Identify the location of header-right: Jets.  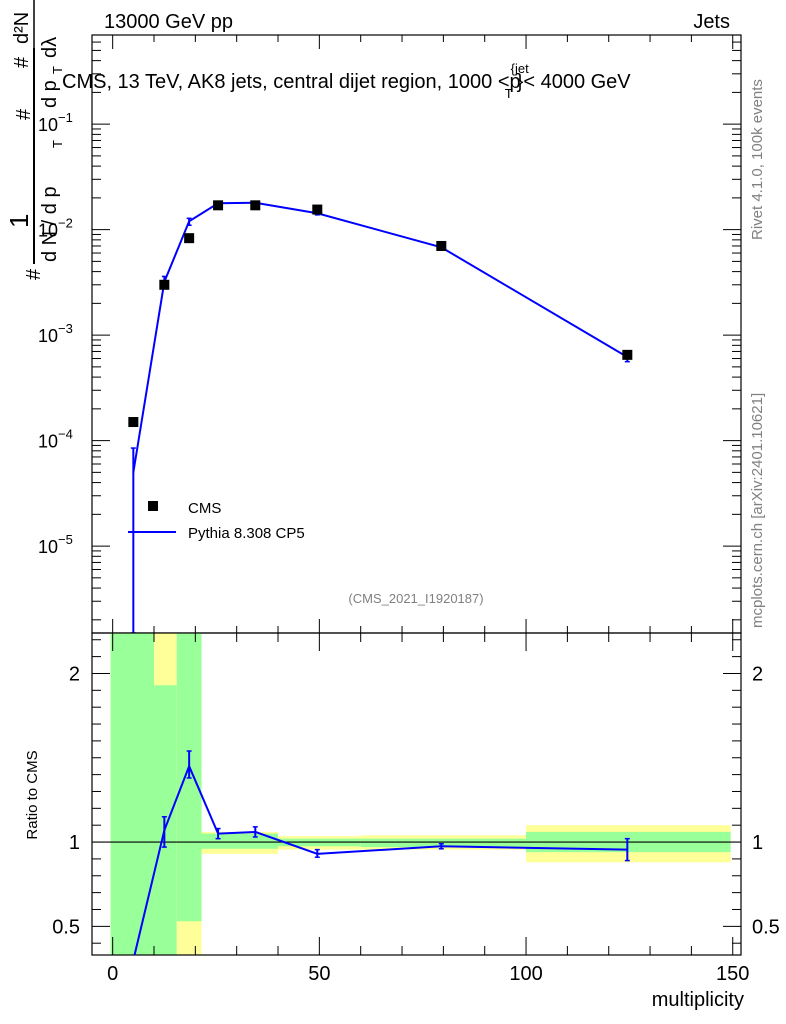
(711, 22).